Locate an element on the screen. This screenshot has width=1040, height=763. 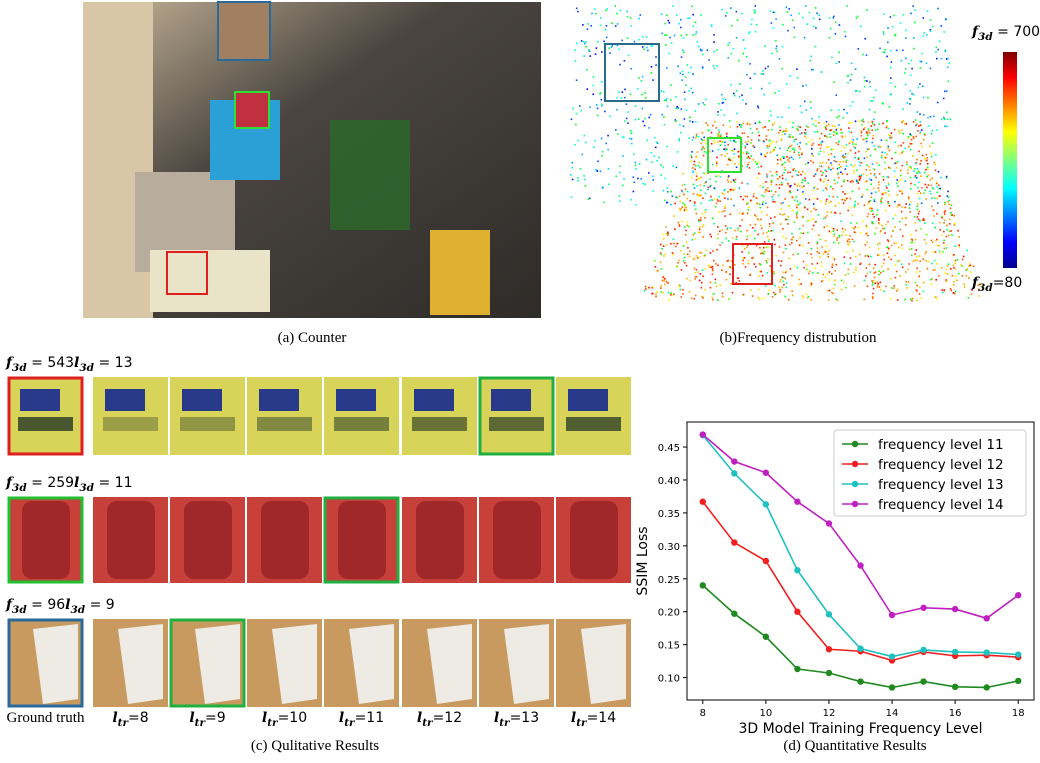
variable: f is located at coordinates (976, 283).